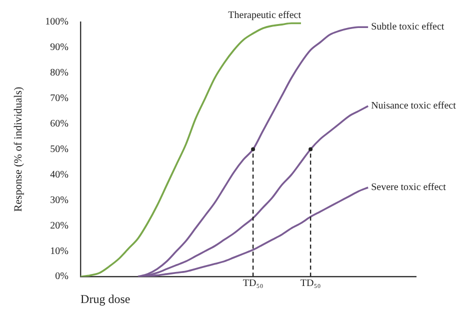 The image size is (474, 313). Describe the element at coordinates (59, 48) in the screenshot. I see `y-tick-label: 90%` at that location.